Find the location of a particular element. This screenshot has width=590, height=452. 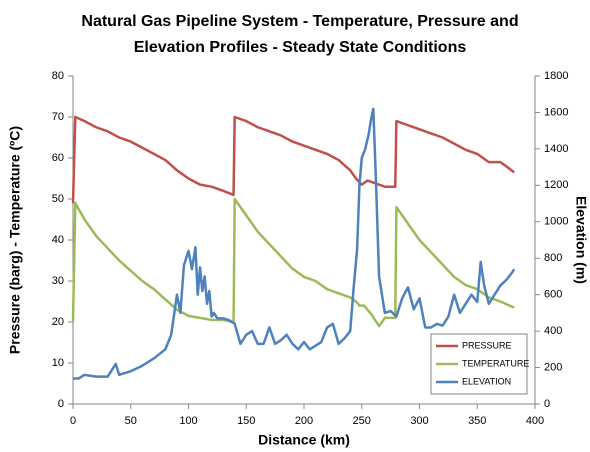

x-tick-label: 300 is located at coordinates (419, 421).